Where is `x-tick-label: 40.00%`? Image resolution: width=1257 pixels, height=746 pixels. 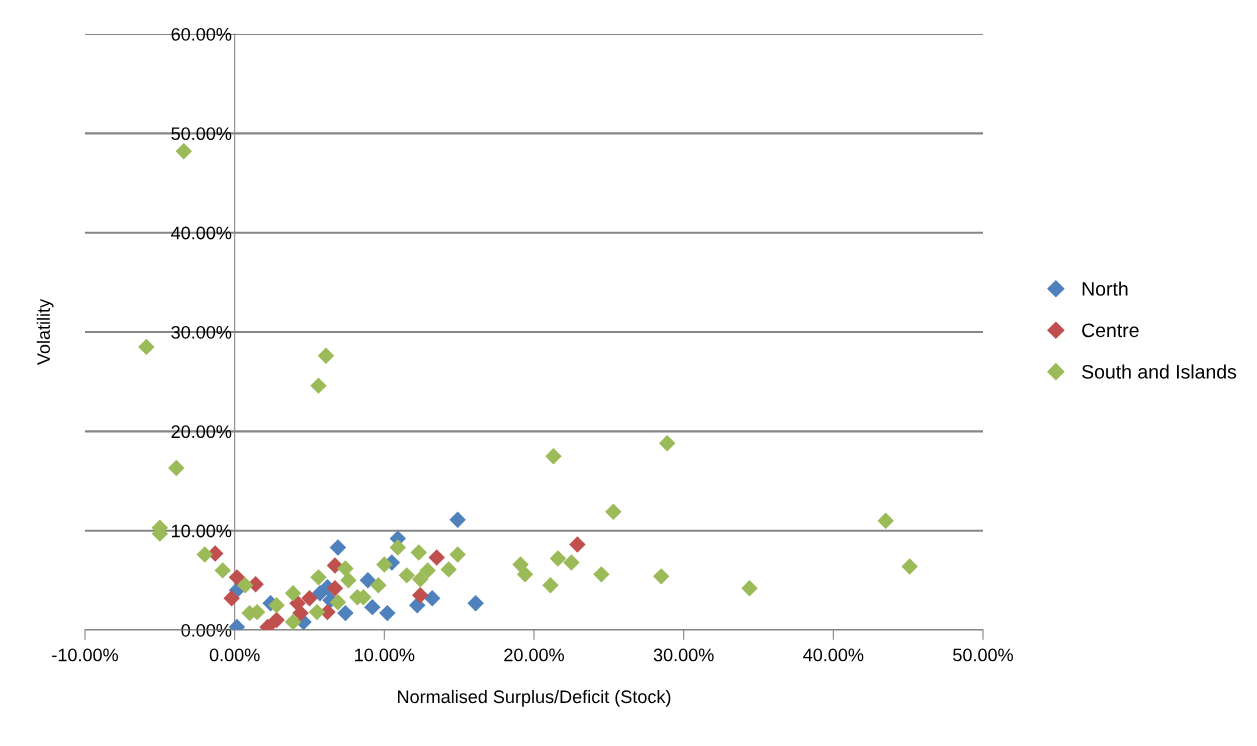
x-tick-label: 40.00% is located at coordinates (833, 655).